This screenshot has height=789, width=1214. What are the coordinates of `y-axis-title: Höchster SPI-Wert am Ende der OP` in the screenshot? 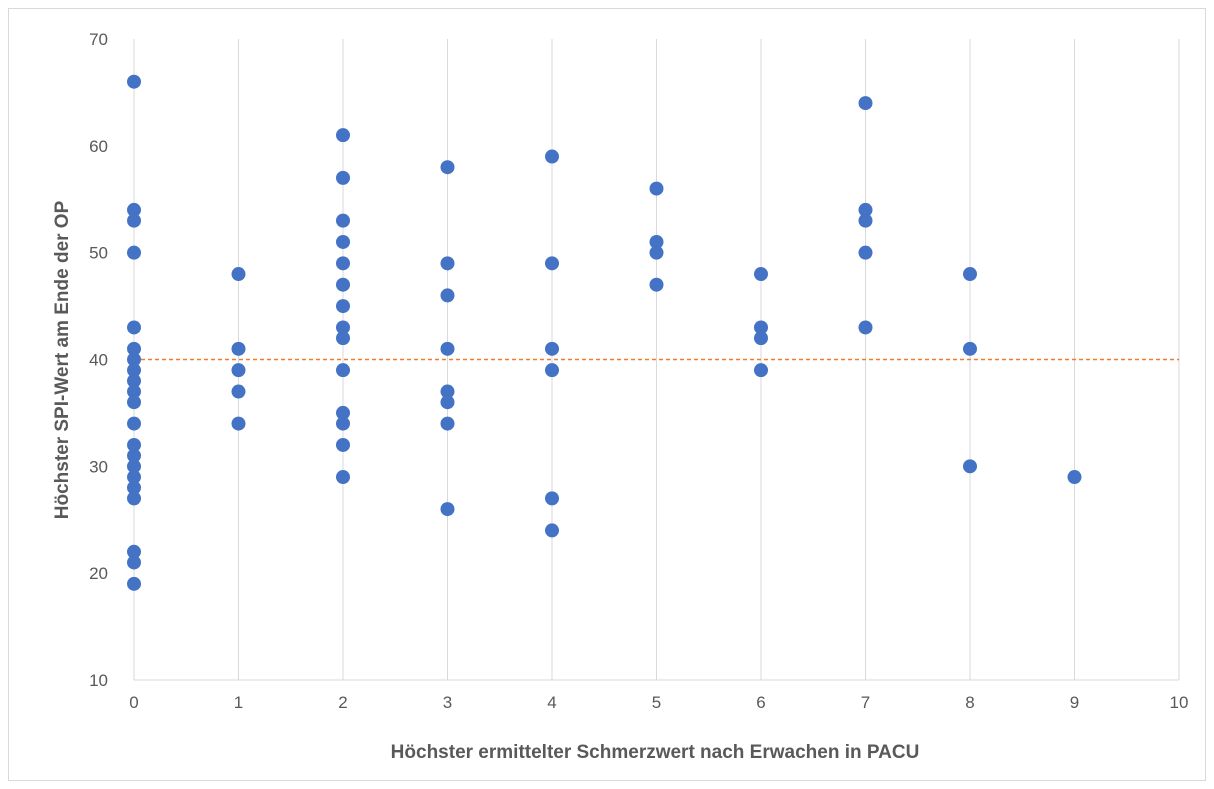 It's located at (62, 359).